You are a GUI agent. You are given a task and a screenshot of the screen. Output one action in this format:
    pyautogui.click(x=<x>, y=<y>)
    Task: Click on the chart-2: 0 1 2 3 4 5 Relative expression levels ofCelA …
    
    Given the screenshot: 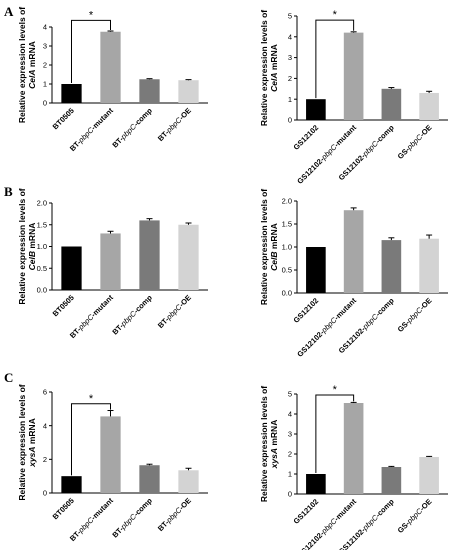 What is the action you would take?
    pyautogui.click(x=353, y=97)
    